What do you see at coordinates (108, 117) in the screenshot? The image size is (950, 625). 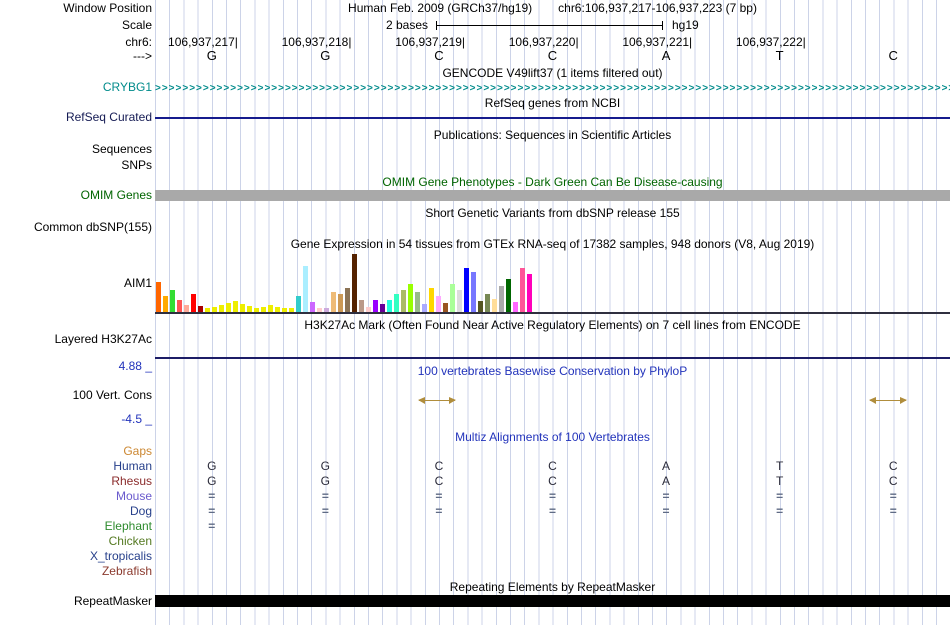 I see `refseq-curated-label: RefSeq Curated` at bounding box center [108, 117].